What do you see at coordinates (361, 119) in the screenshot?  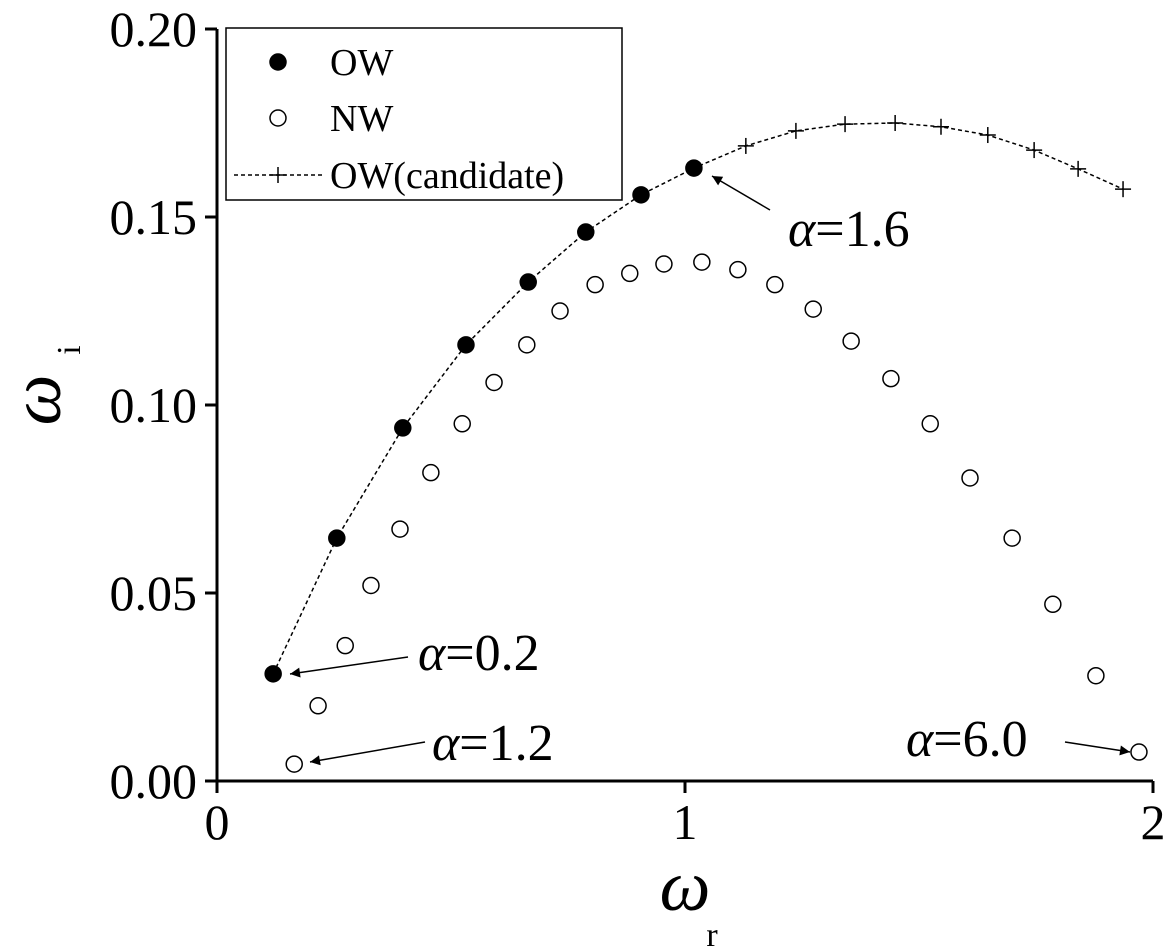 I see `legend-label: NW` at bounding box center [361, 119].